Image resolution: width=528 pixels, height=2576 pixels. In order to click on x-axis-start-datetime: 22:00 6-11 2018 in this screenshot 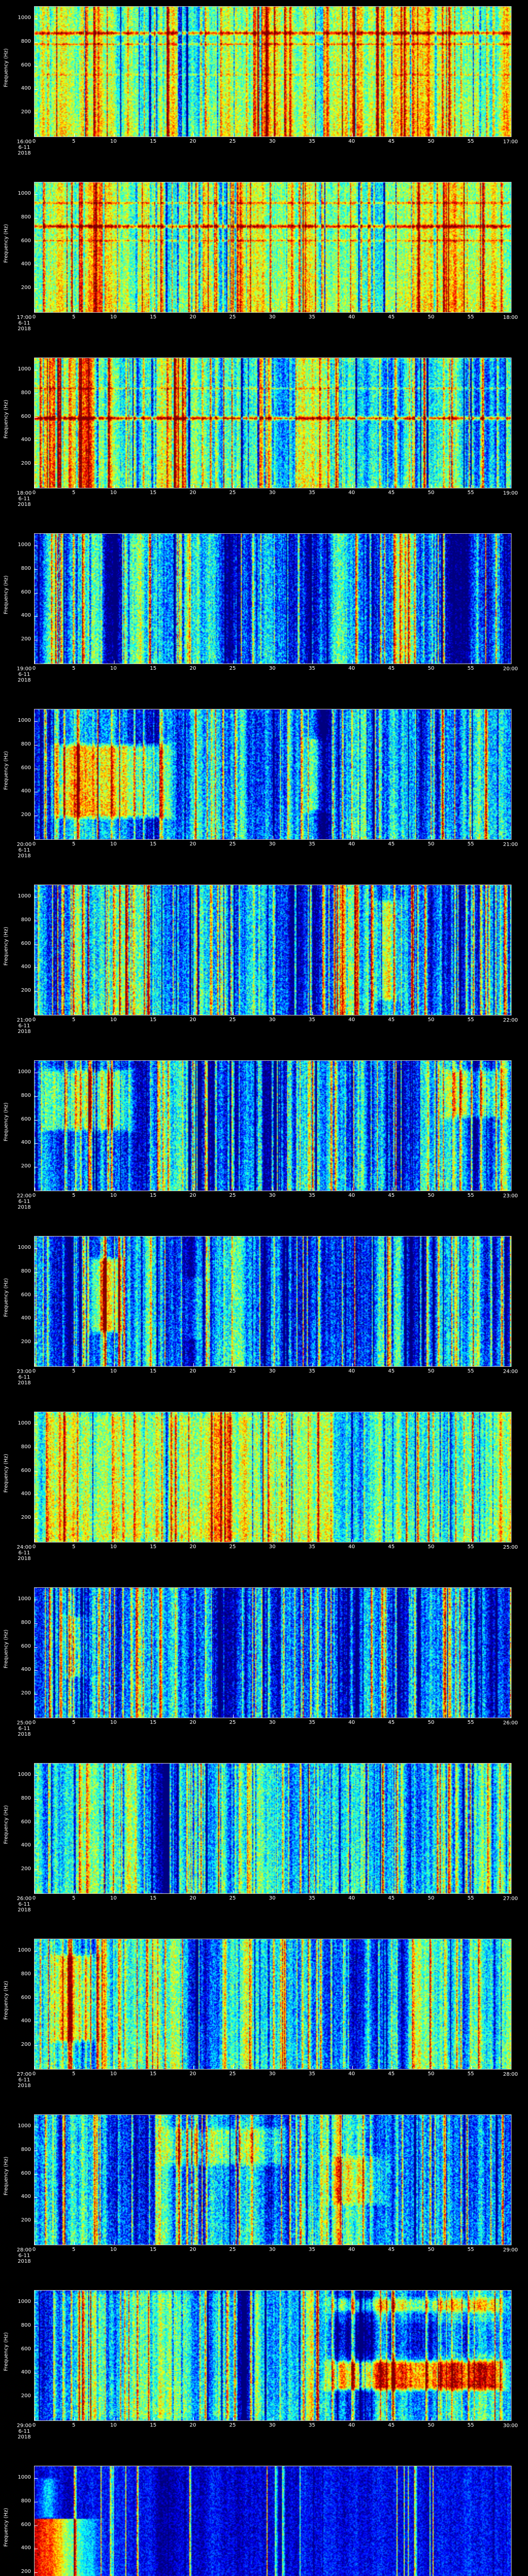, I will do `click(24, 1201)`.